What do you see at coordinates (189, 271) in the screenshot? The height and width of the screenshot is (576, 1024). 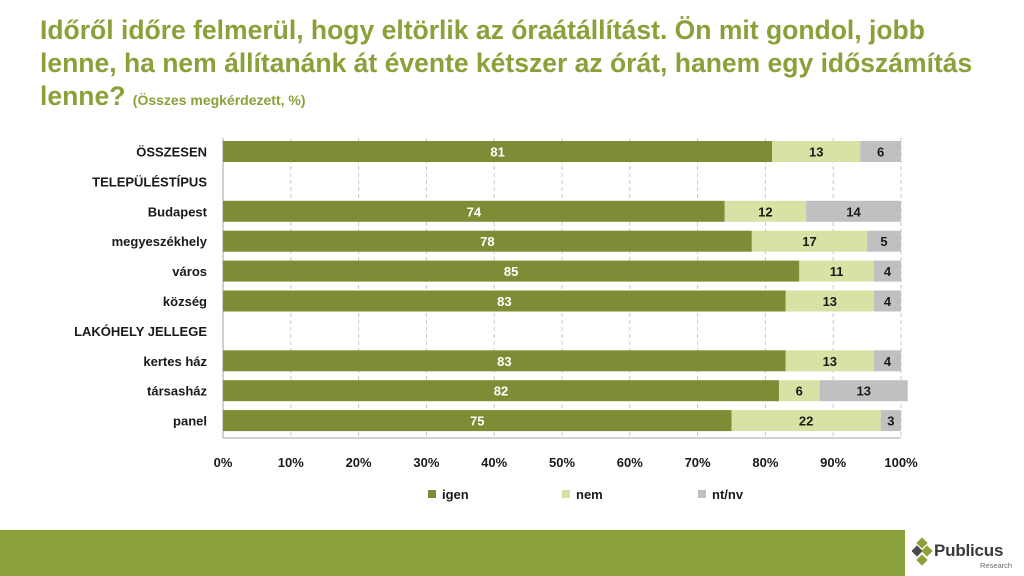 I see `category-label: város` at bounding box center [189, 271].